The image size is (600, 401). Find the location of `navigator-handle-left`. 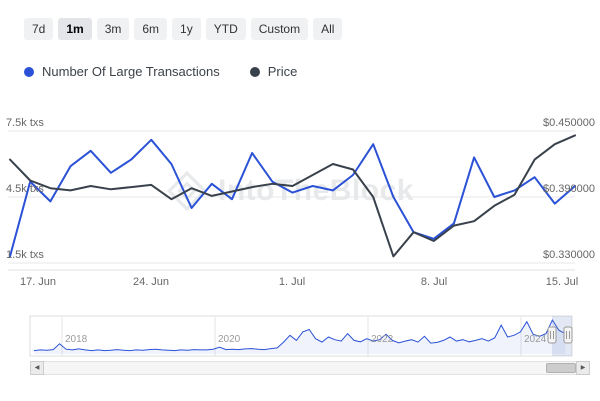

navigator-handle-left is located at coordinates (552, 335).